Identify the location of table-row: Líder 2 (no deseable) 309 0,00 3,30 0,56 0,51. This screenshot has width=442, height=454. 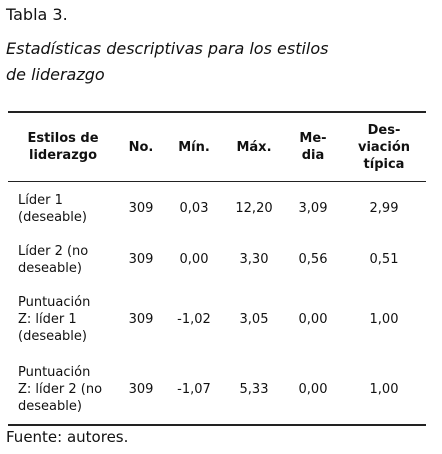
(217, 260).